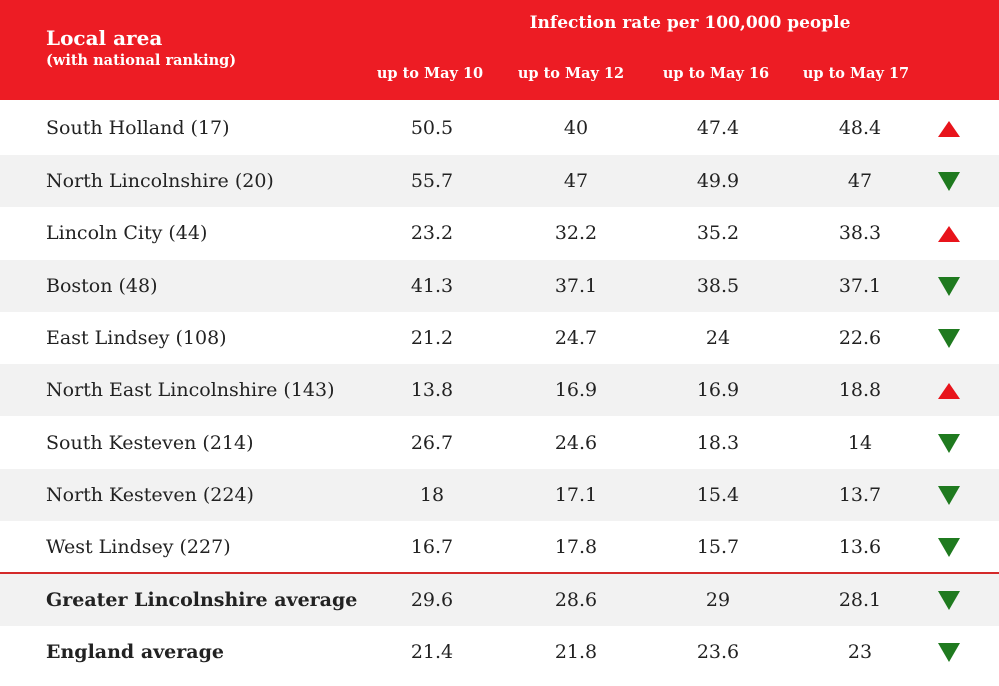 Image resolution: width=999 pixels, height=686 pixels. What do you see at coordinates (432, 390) in the screenshot?
I see `rate-value: 13.8` at bounding box center [432, 390].